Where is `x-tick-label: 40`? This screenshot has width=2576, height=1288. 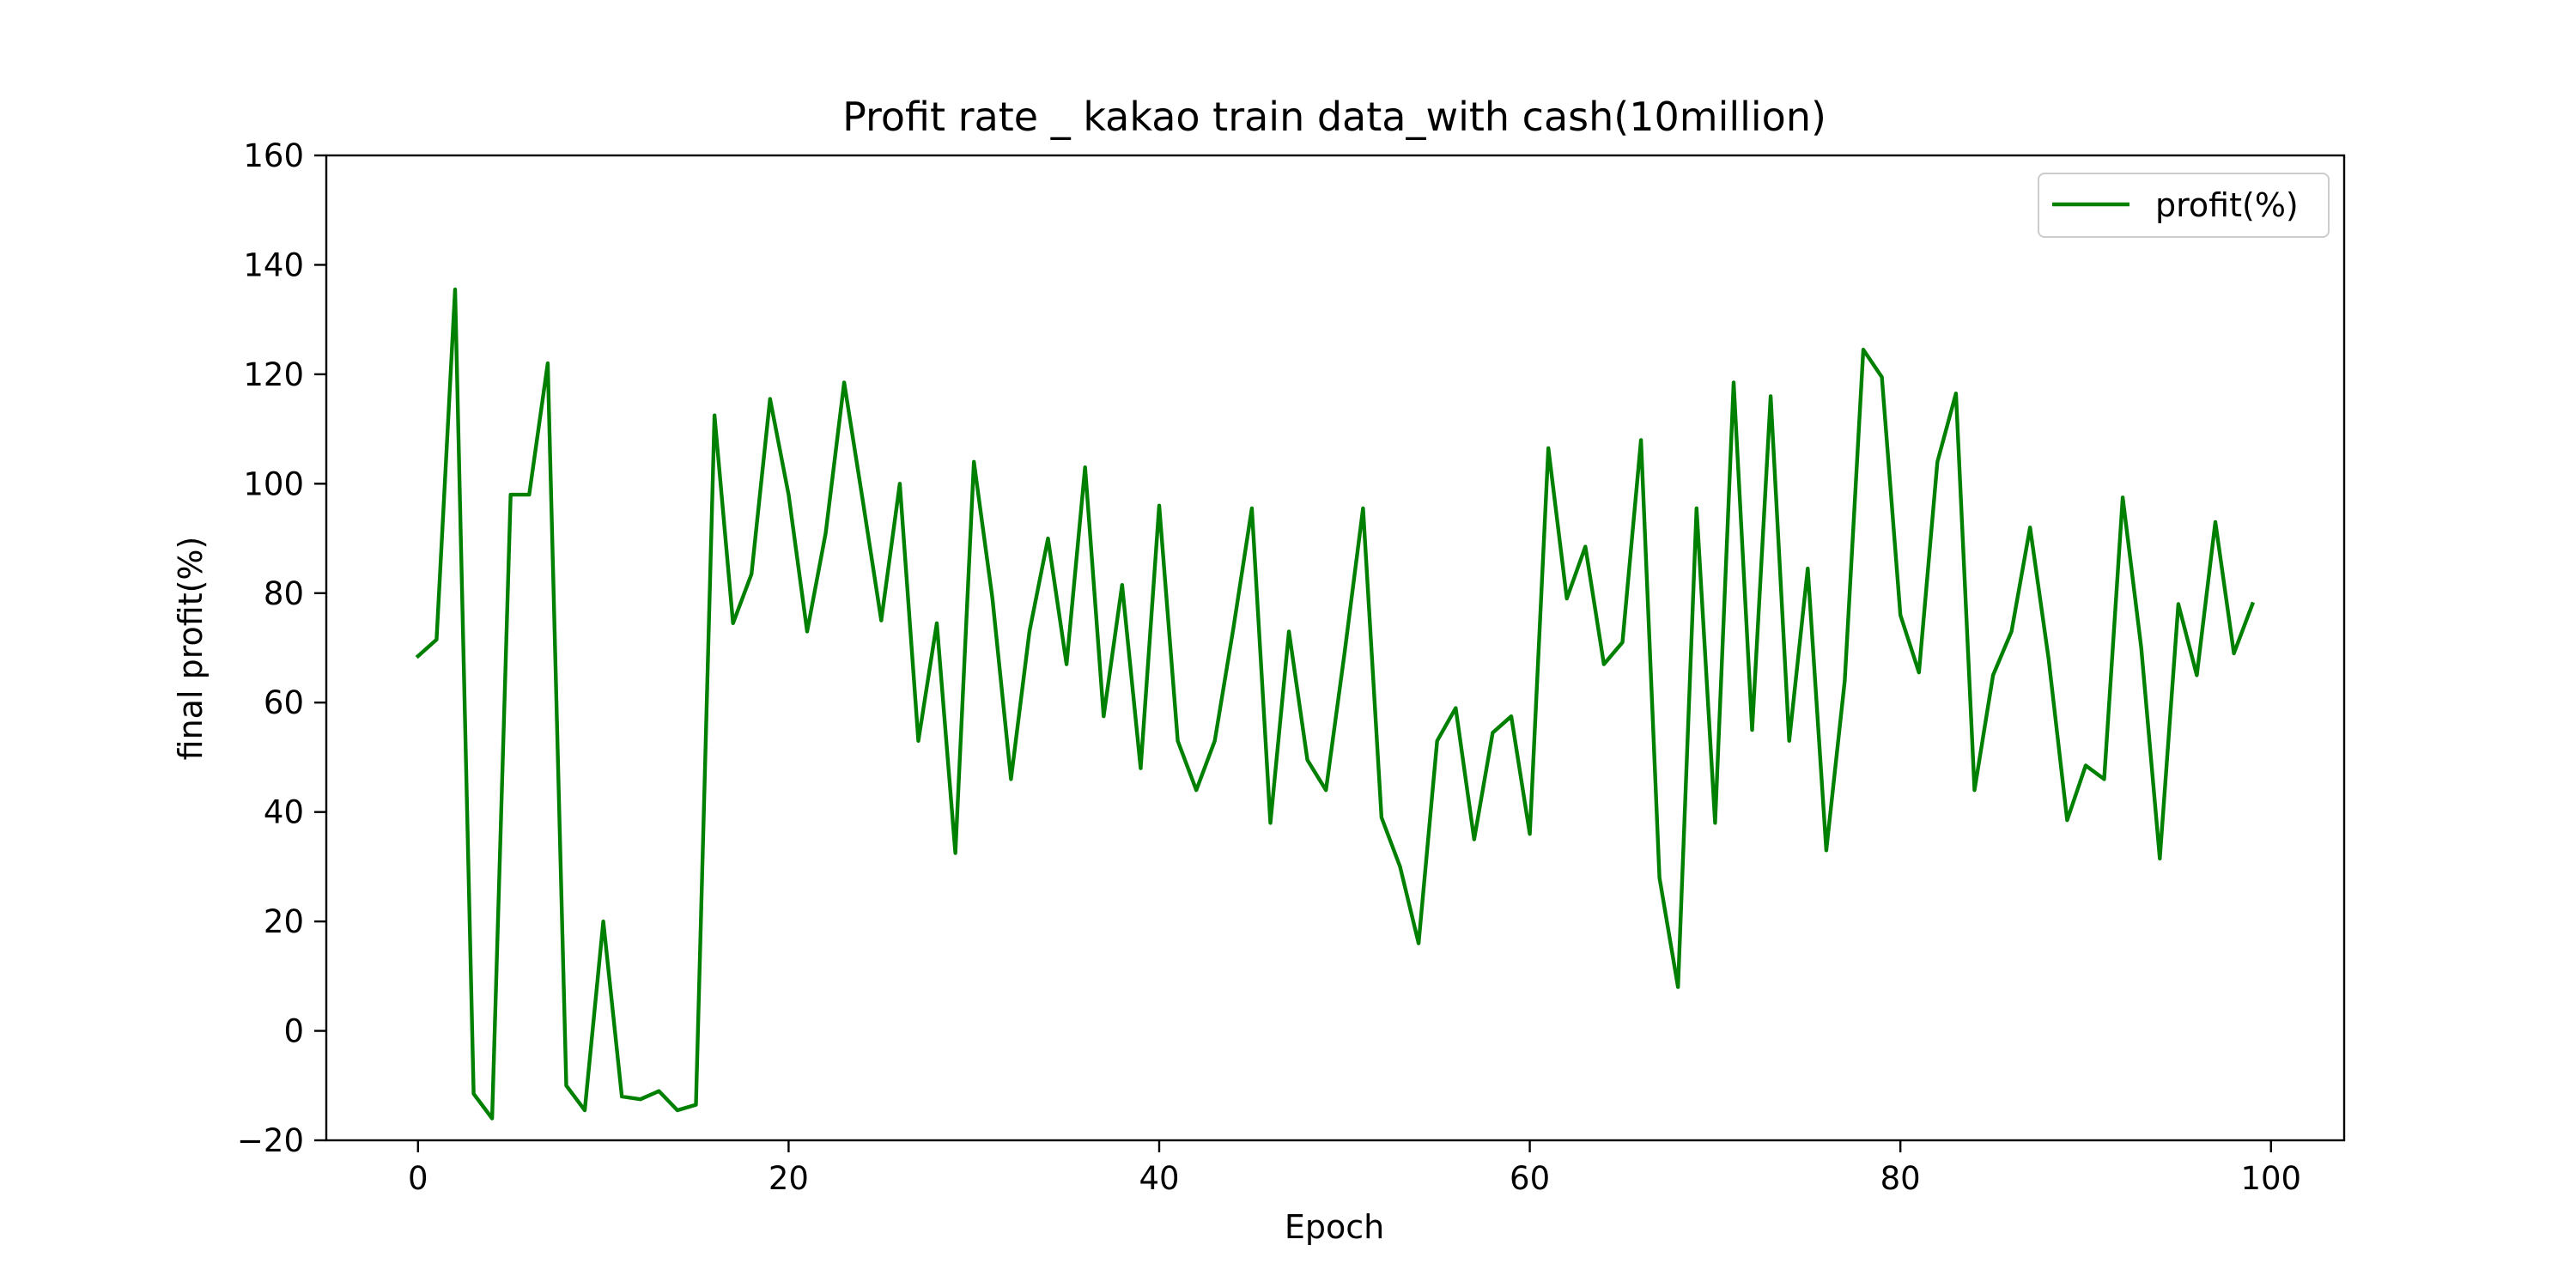
x-tick-label: 40 is located at coordinates (1159, 1178).